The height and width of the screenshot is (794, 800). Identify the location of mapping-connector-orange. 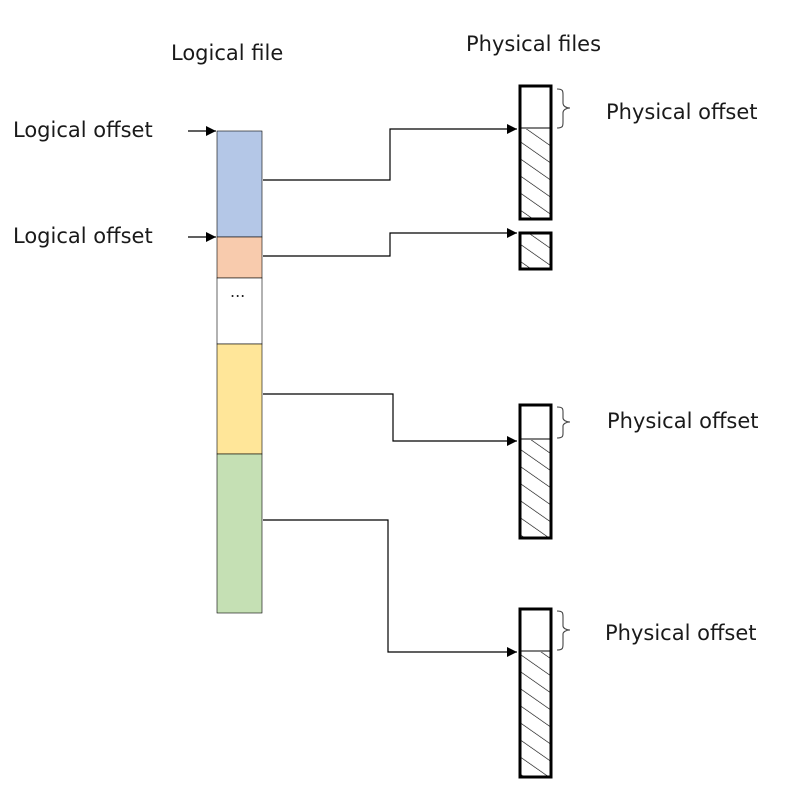
(390, 242).